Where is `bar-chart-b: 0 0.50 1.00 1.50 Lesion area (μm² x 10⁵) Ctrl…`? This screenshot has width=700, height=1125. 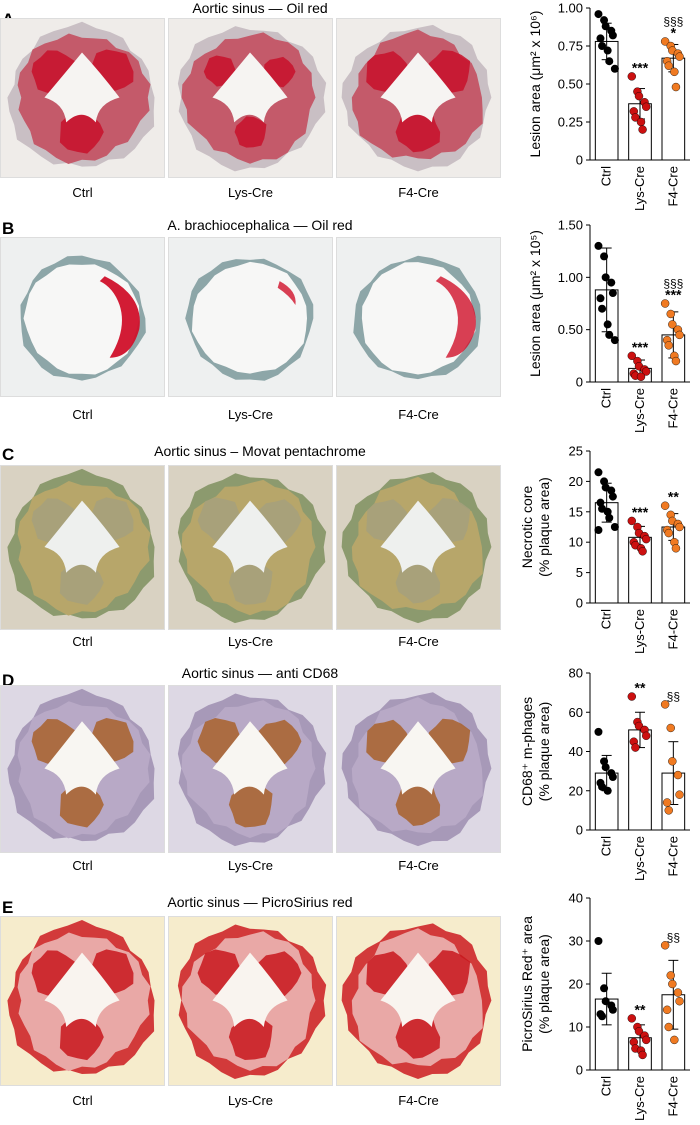
bar-chart-b: 0 0.50 1.00 1.50 Lesion area (μm² x 10⁵) Ctrl… is located at coordinates (605, 327).